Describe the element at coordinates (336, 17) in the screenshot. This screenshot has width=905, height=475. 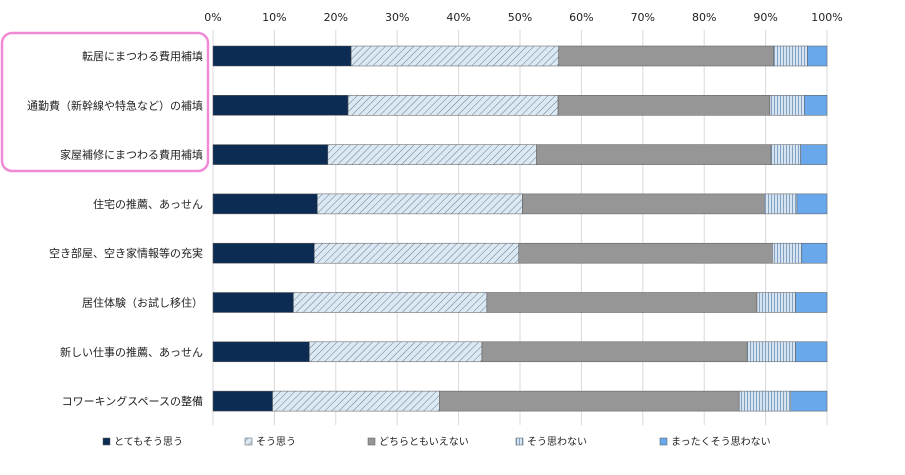
I see `x-tick-label: 20%` at that location.